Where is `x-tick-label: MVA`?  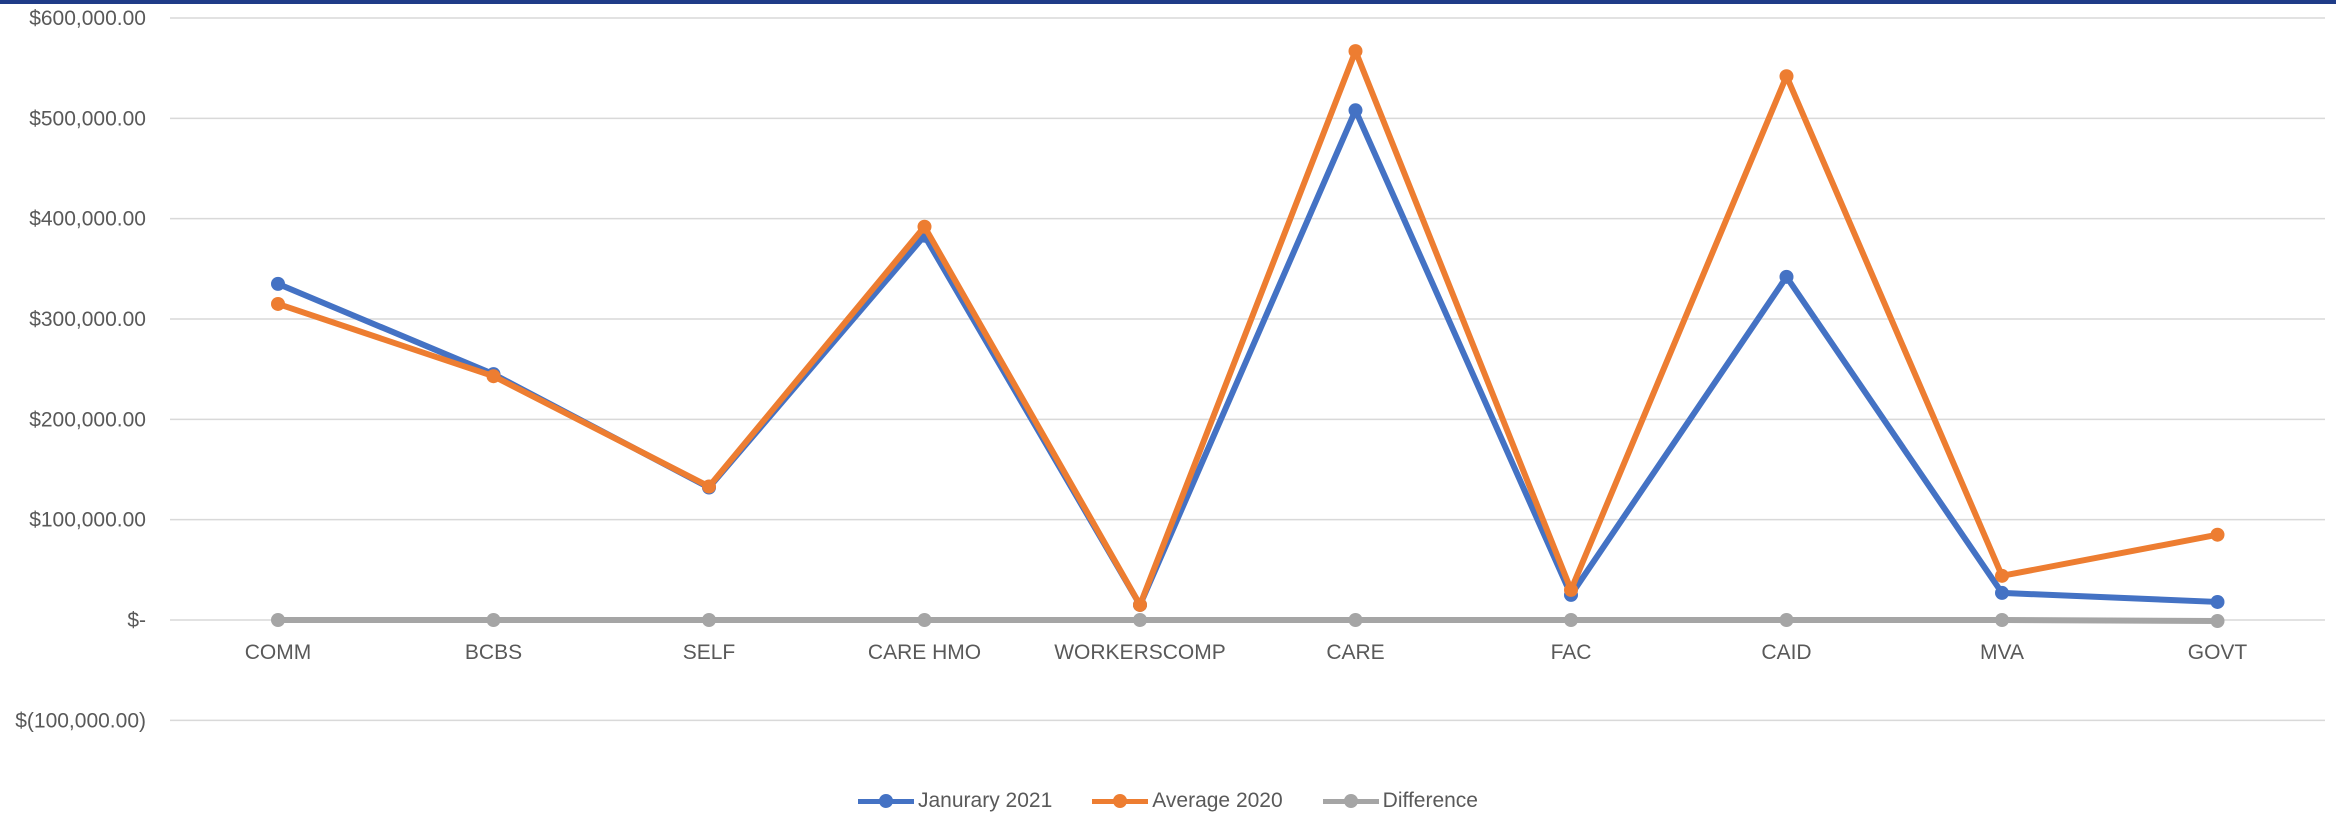
x-tick-label: MVA is located at coordinates (2002, 652).